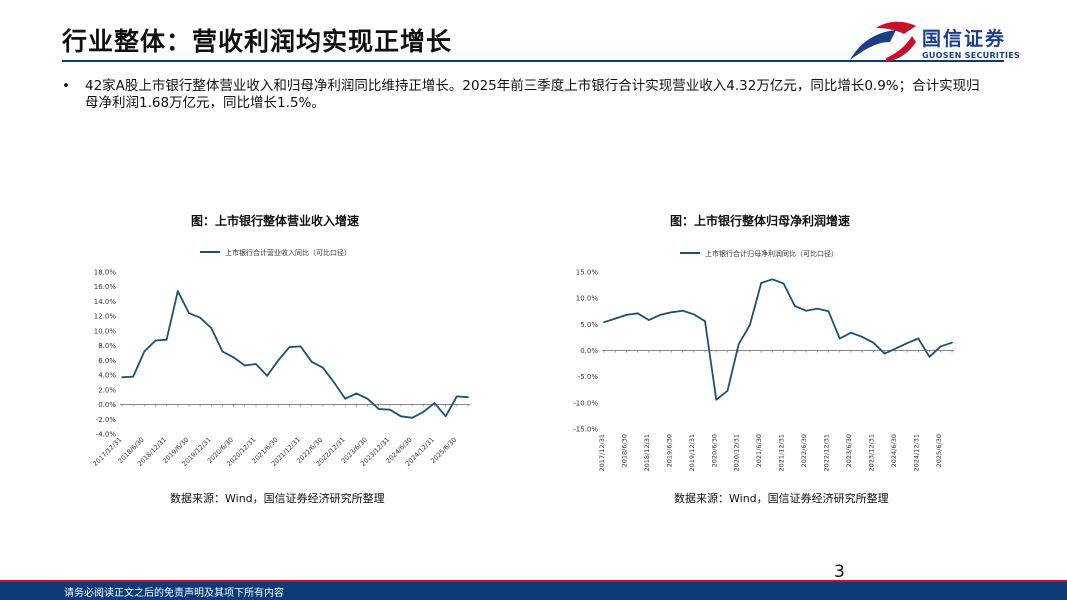  Describe the element at coordinates (107, 361) in the screenshot. I see `y-tick-label: 6.0%` at that location.